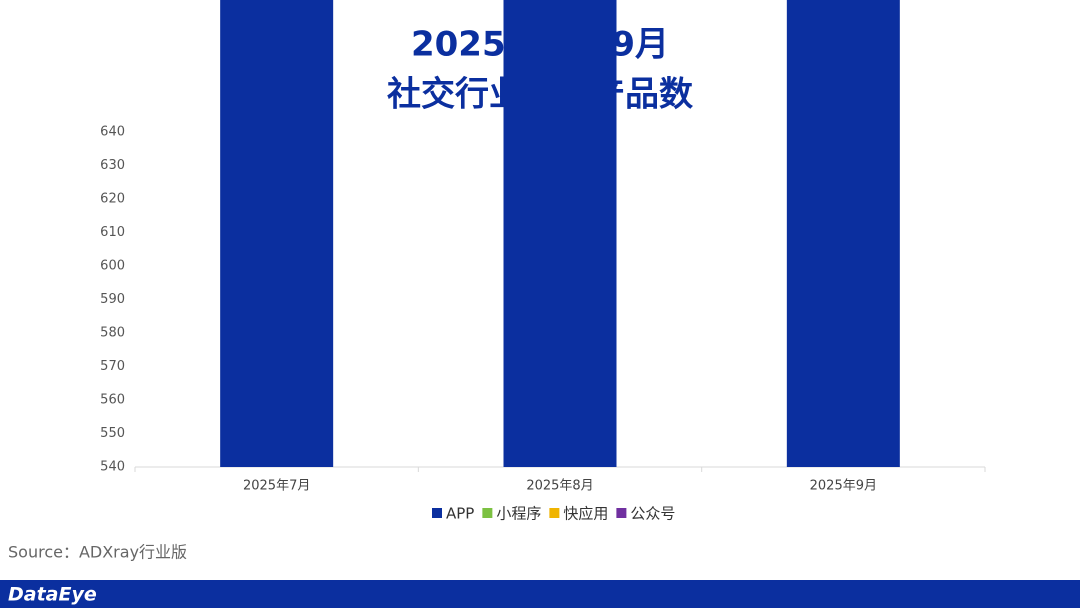 This screenshot has height=608, width=1080. What do you see at coordinates (112, 333) in the screenshot?
I see `y-tick-label: 580` at bounding box center [112, 333].